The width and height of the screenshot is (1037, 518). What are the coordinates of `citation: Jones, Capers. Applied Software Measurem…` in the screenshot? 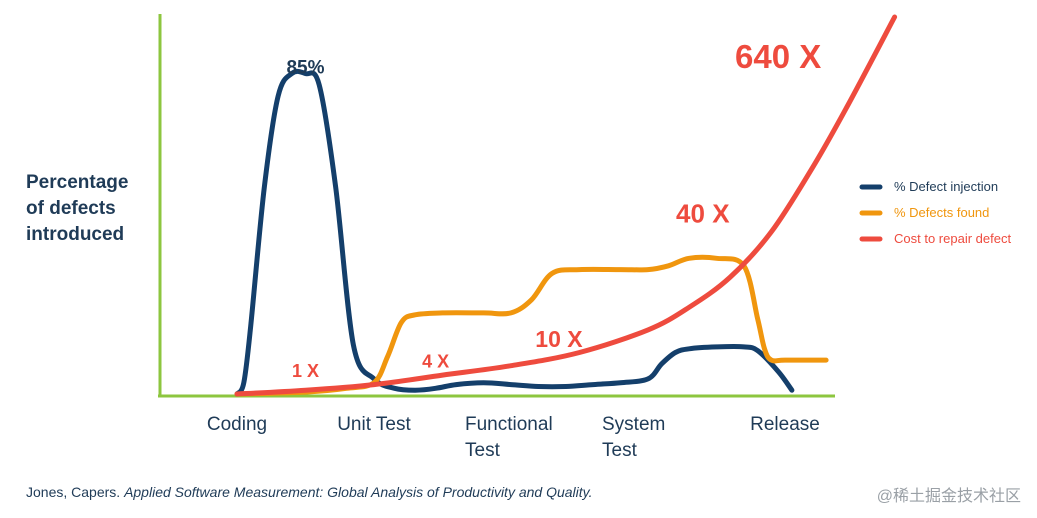 It's located at (309, 492).